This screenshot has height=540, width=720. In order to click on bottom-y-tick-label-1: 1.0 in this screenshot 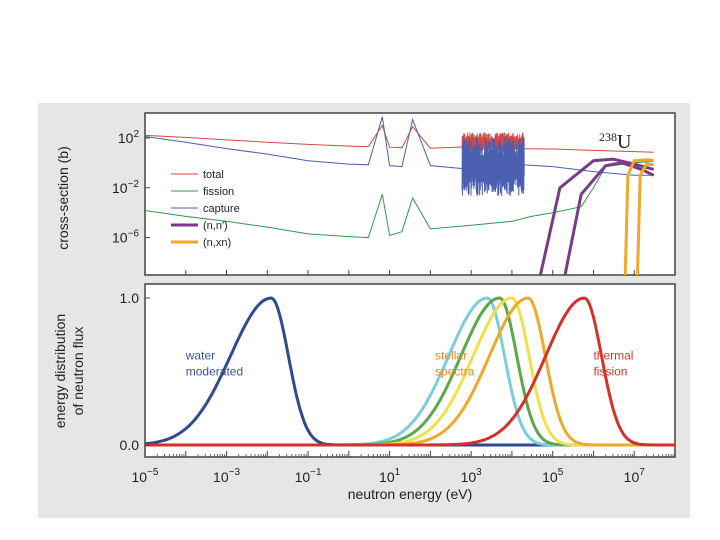, I will do `click(130, 298)`.